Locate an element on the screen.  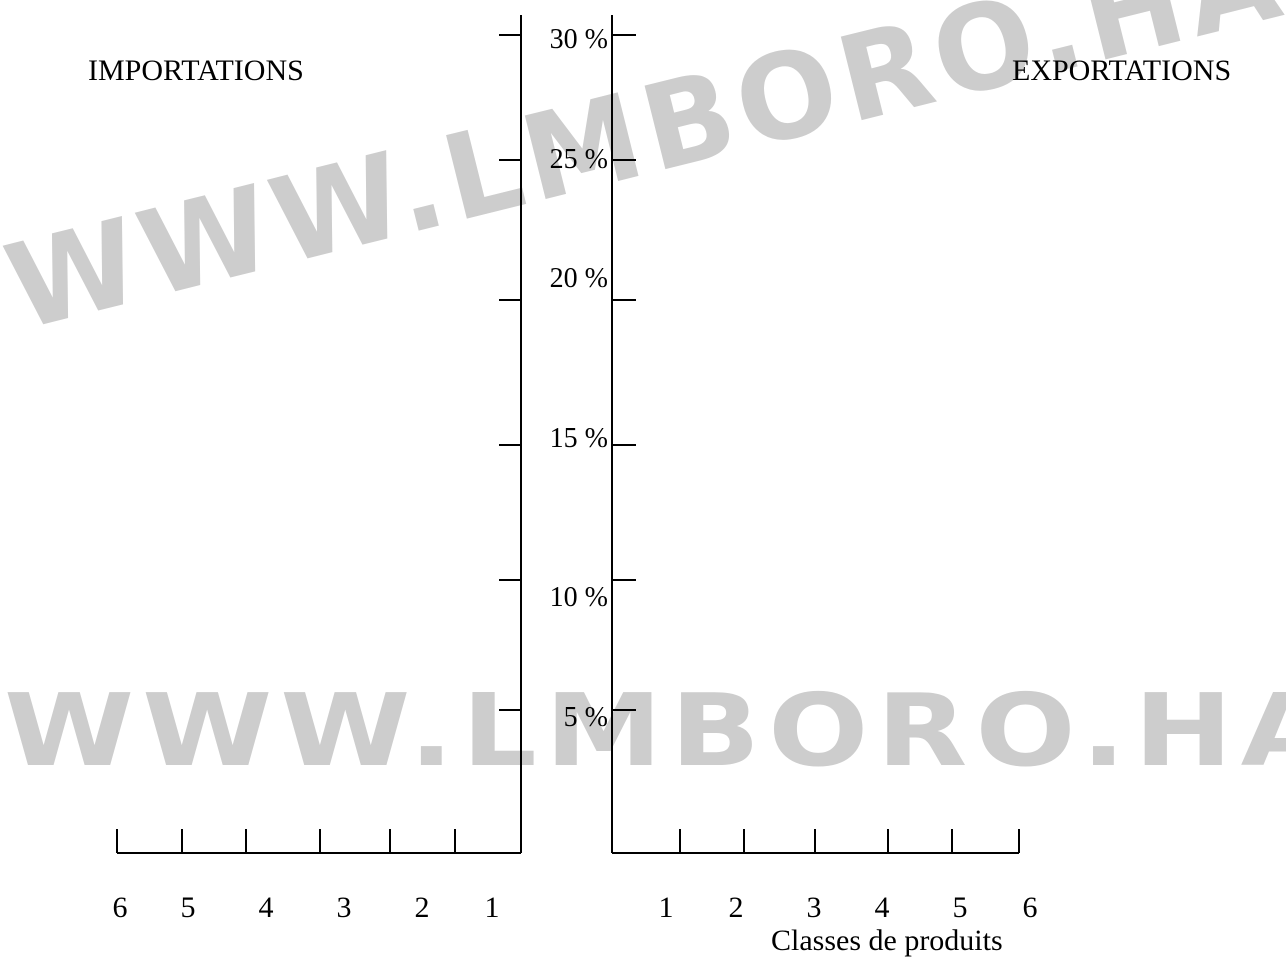
left-category-label: 5 is located at coordinates (188, 907).